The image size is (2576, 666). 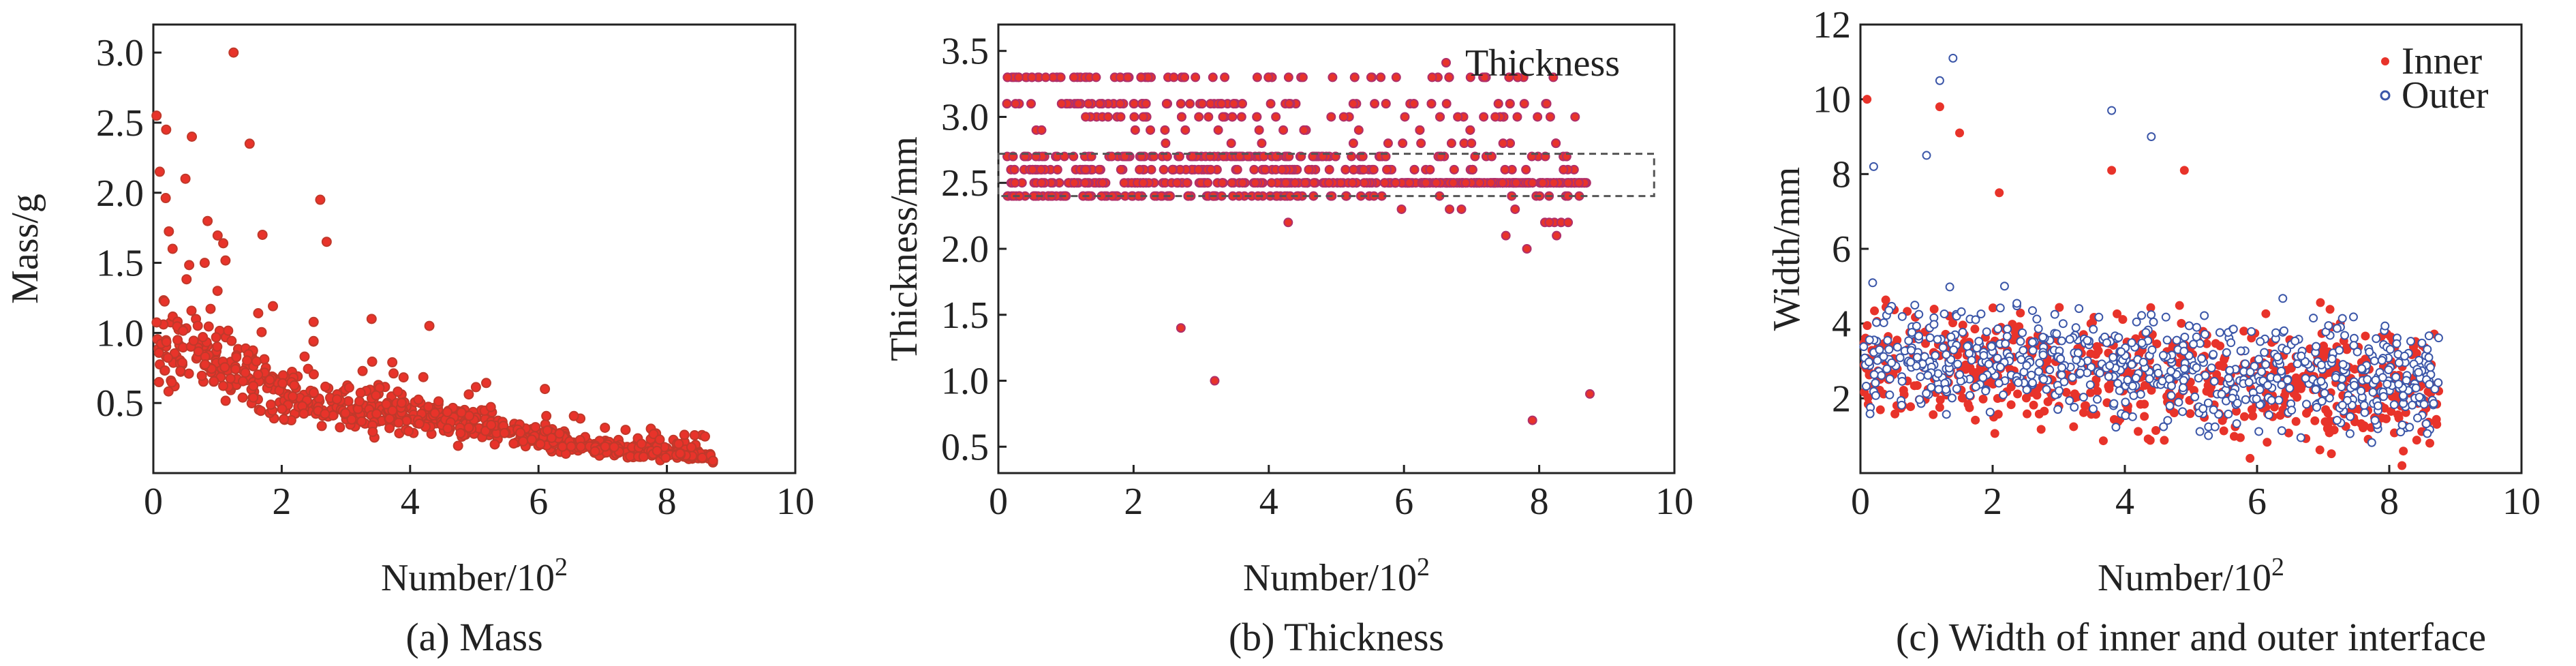 What do you see at coordinates (1539, 502) in the screenshot?
I see `x-tick-label: 8` at bounding box center [1539, 502].